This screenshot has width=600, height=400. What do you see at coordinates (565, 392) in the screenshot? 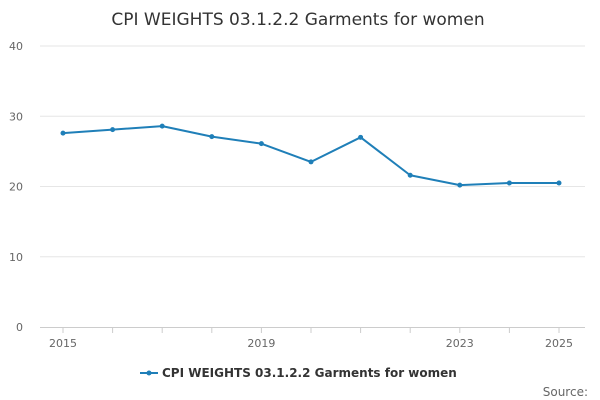
I see `source-label: Source:` at bounding box center [565, 392].